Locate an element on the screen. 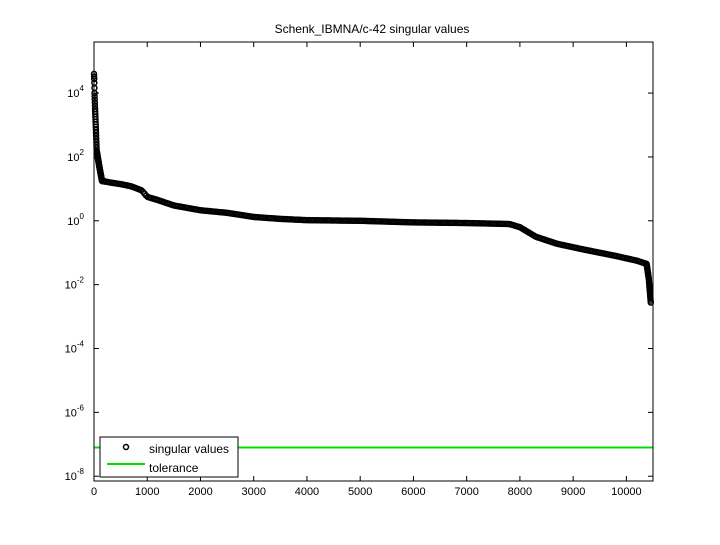 The image size is (720, 545). x-tick-label: 2000 is located at coordinates (200, 492).